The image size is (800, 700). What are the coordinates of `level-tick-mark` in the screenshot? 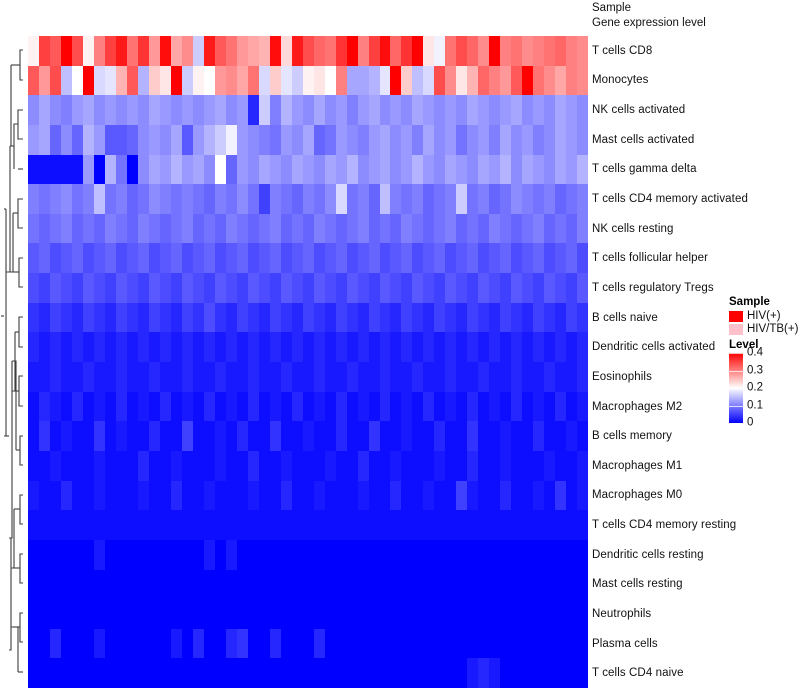 It's located at (736, 406).